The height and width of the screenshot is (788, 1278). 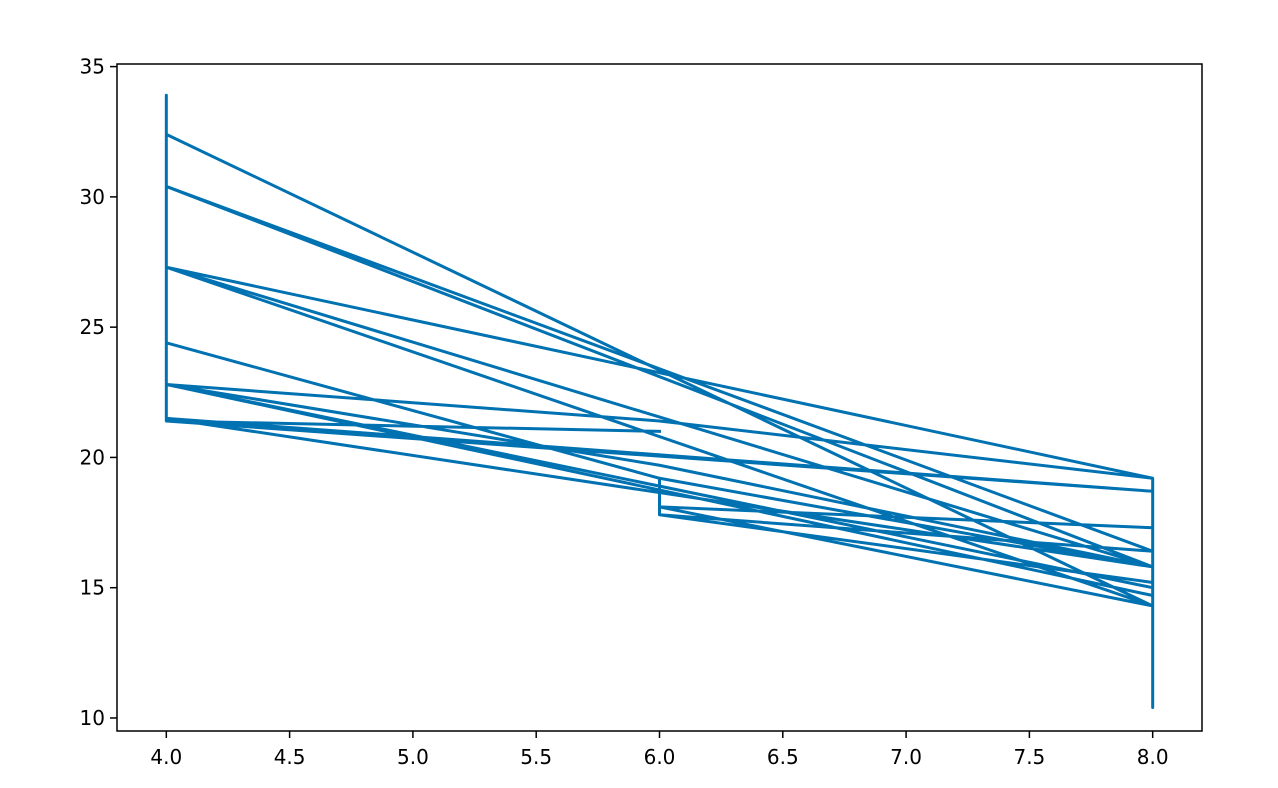 What do you see at coordinates (92, 718) in the screenshot?
I see `y-tick-label: 10` at bounding box center [92, 718].